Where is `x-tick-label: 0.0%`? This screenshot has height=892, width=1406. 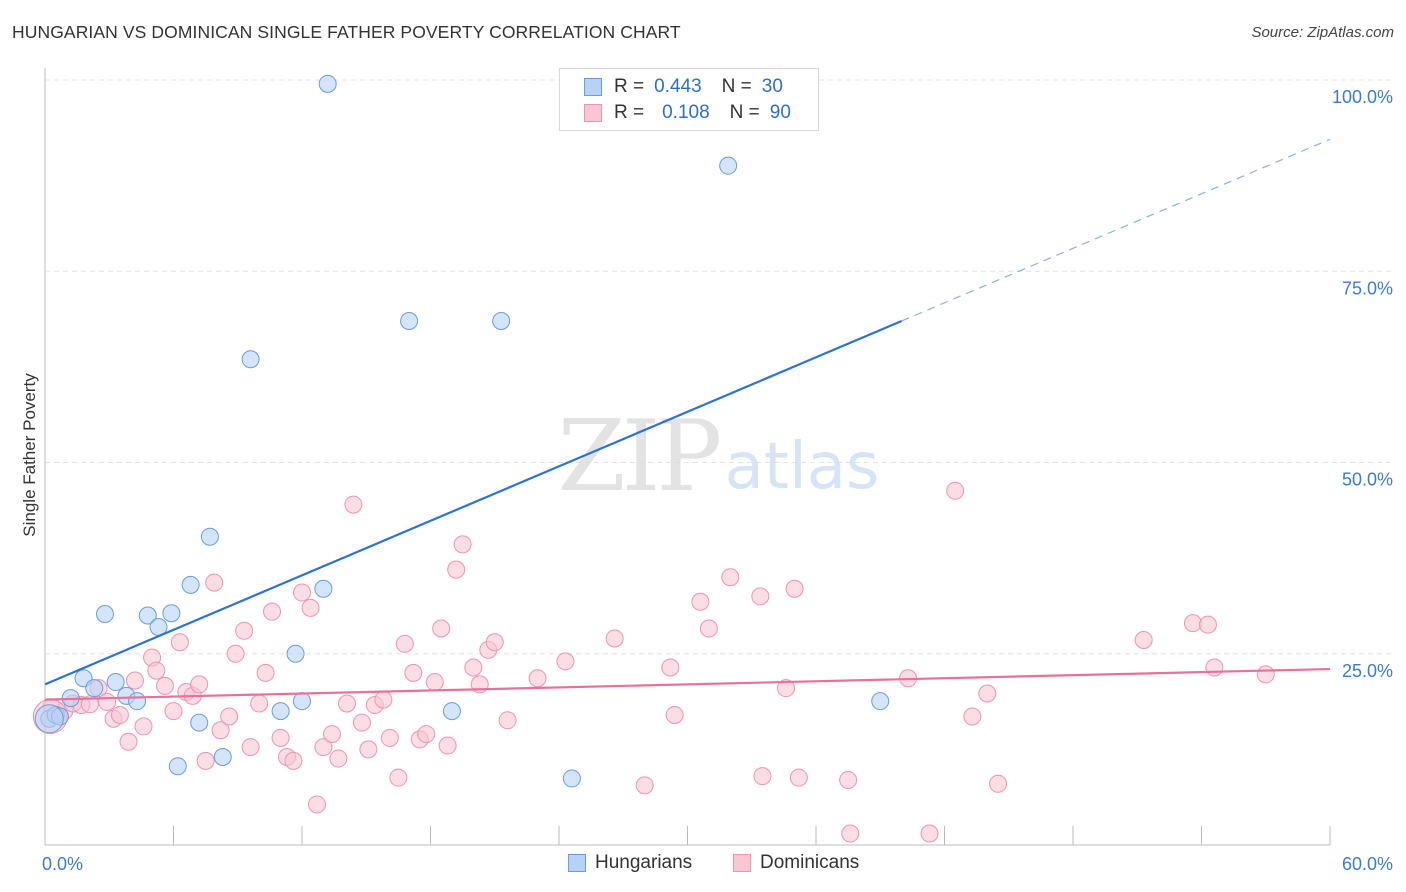 x-tick-label: 0.0% is located at coordinates (62, 864).